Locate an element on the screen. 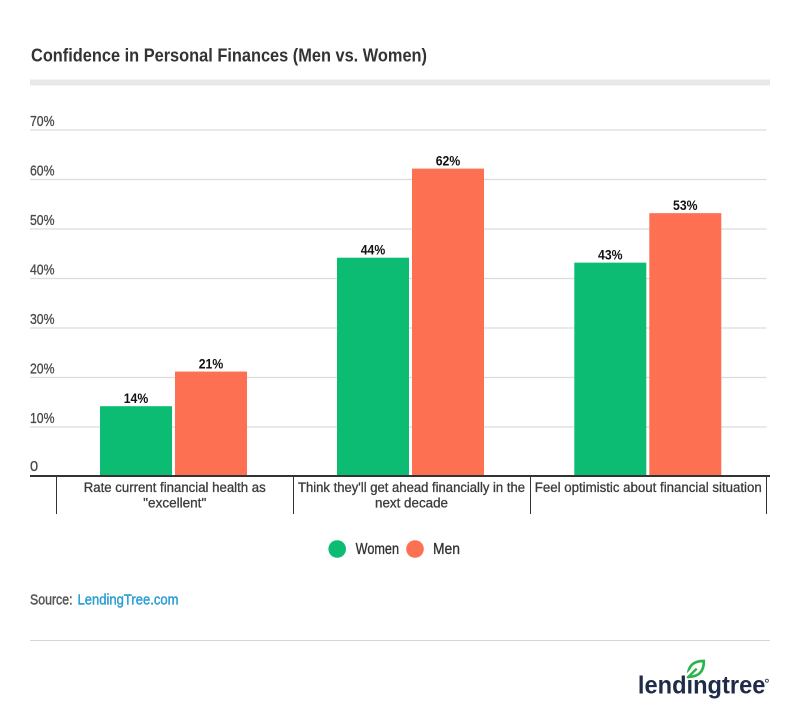 This screenshot has height=720, width=800. svg-text: 30% is located at coordinates (42, 320).